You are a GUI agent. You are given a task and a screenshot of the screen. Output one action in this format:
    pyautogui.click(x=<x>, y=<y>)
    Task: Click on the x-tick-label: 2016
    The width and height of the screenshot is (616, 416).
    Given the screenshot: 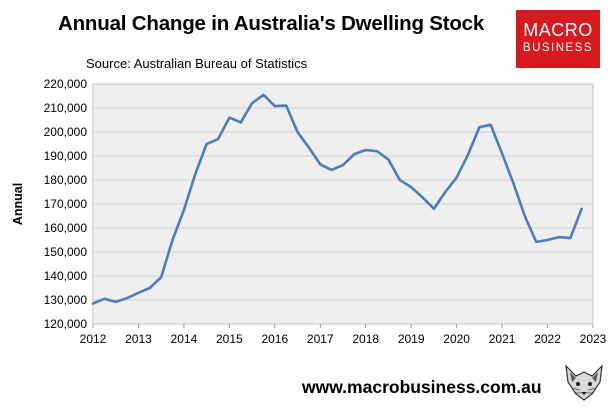 What is the action you would take?
    pyautogui.click(x=274, y=339)
    